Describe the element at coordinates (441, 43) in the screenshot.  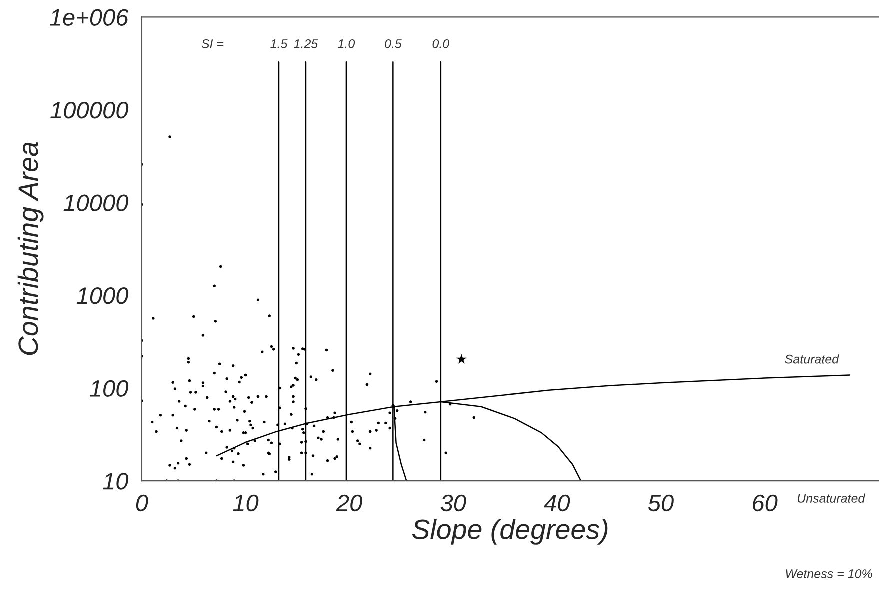
I see `annotation: 0.0` at that location.